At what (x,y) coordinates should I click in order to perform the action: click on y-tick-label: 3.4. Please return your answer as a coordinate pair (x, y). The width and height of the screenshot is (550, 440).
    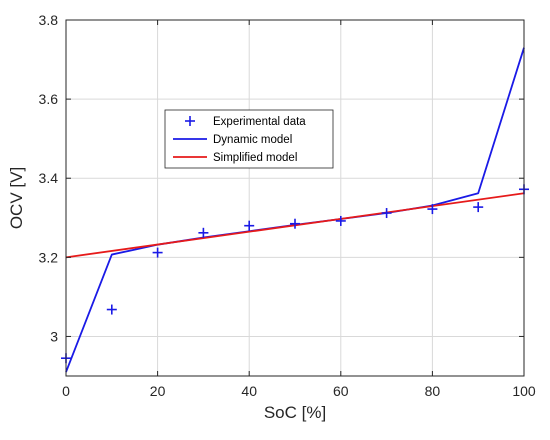
    Looking at the image, I should click on (49, 178).